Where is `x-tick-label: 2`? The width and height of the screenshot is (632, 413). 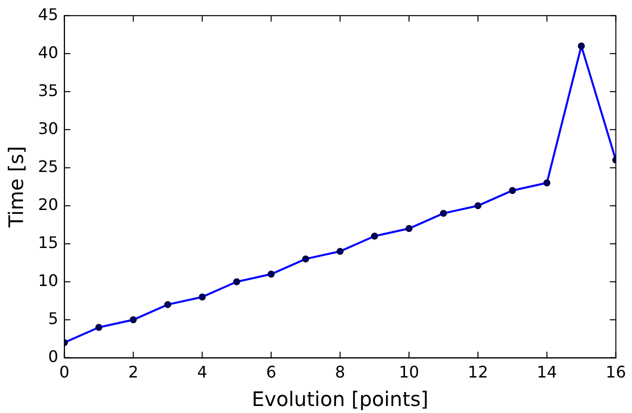
x-tick-label: 2 is located at coordinates (133, 372).